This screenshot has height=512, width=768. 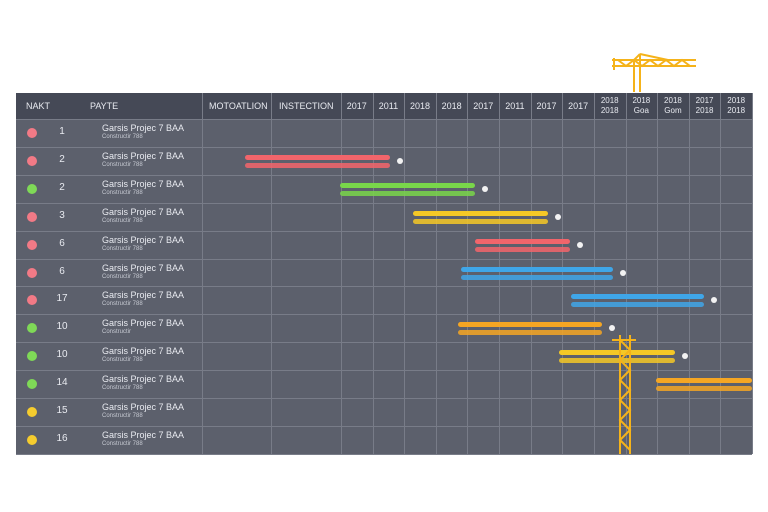 What do you see at coordinates (642, 107) in the screenshot?
I see `timeline-header-cell: 2018 Goa` at bounding box center [642, 107].